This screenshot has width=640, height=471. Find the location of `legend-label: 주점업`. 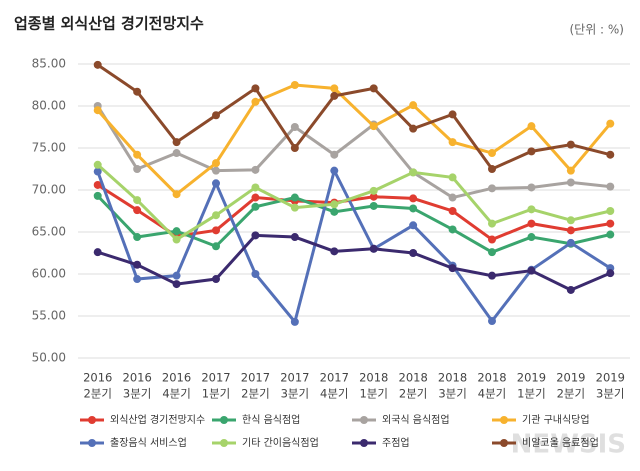

legend-label: 주점업 is located at coordinates (396, 442).